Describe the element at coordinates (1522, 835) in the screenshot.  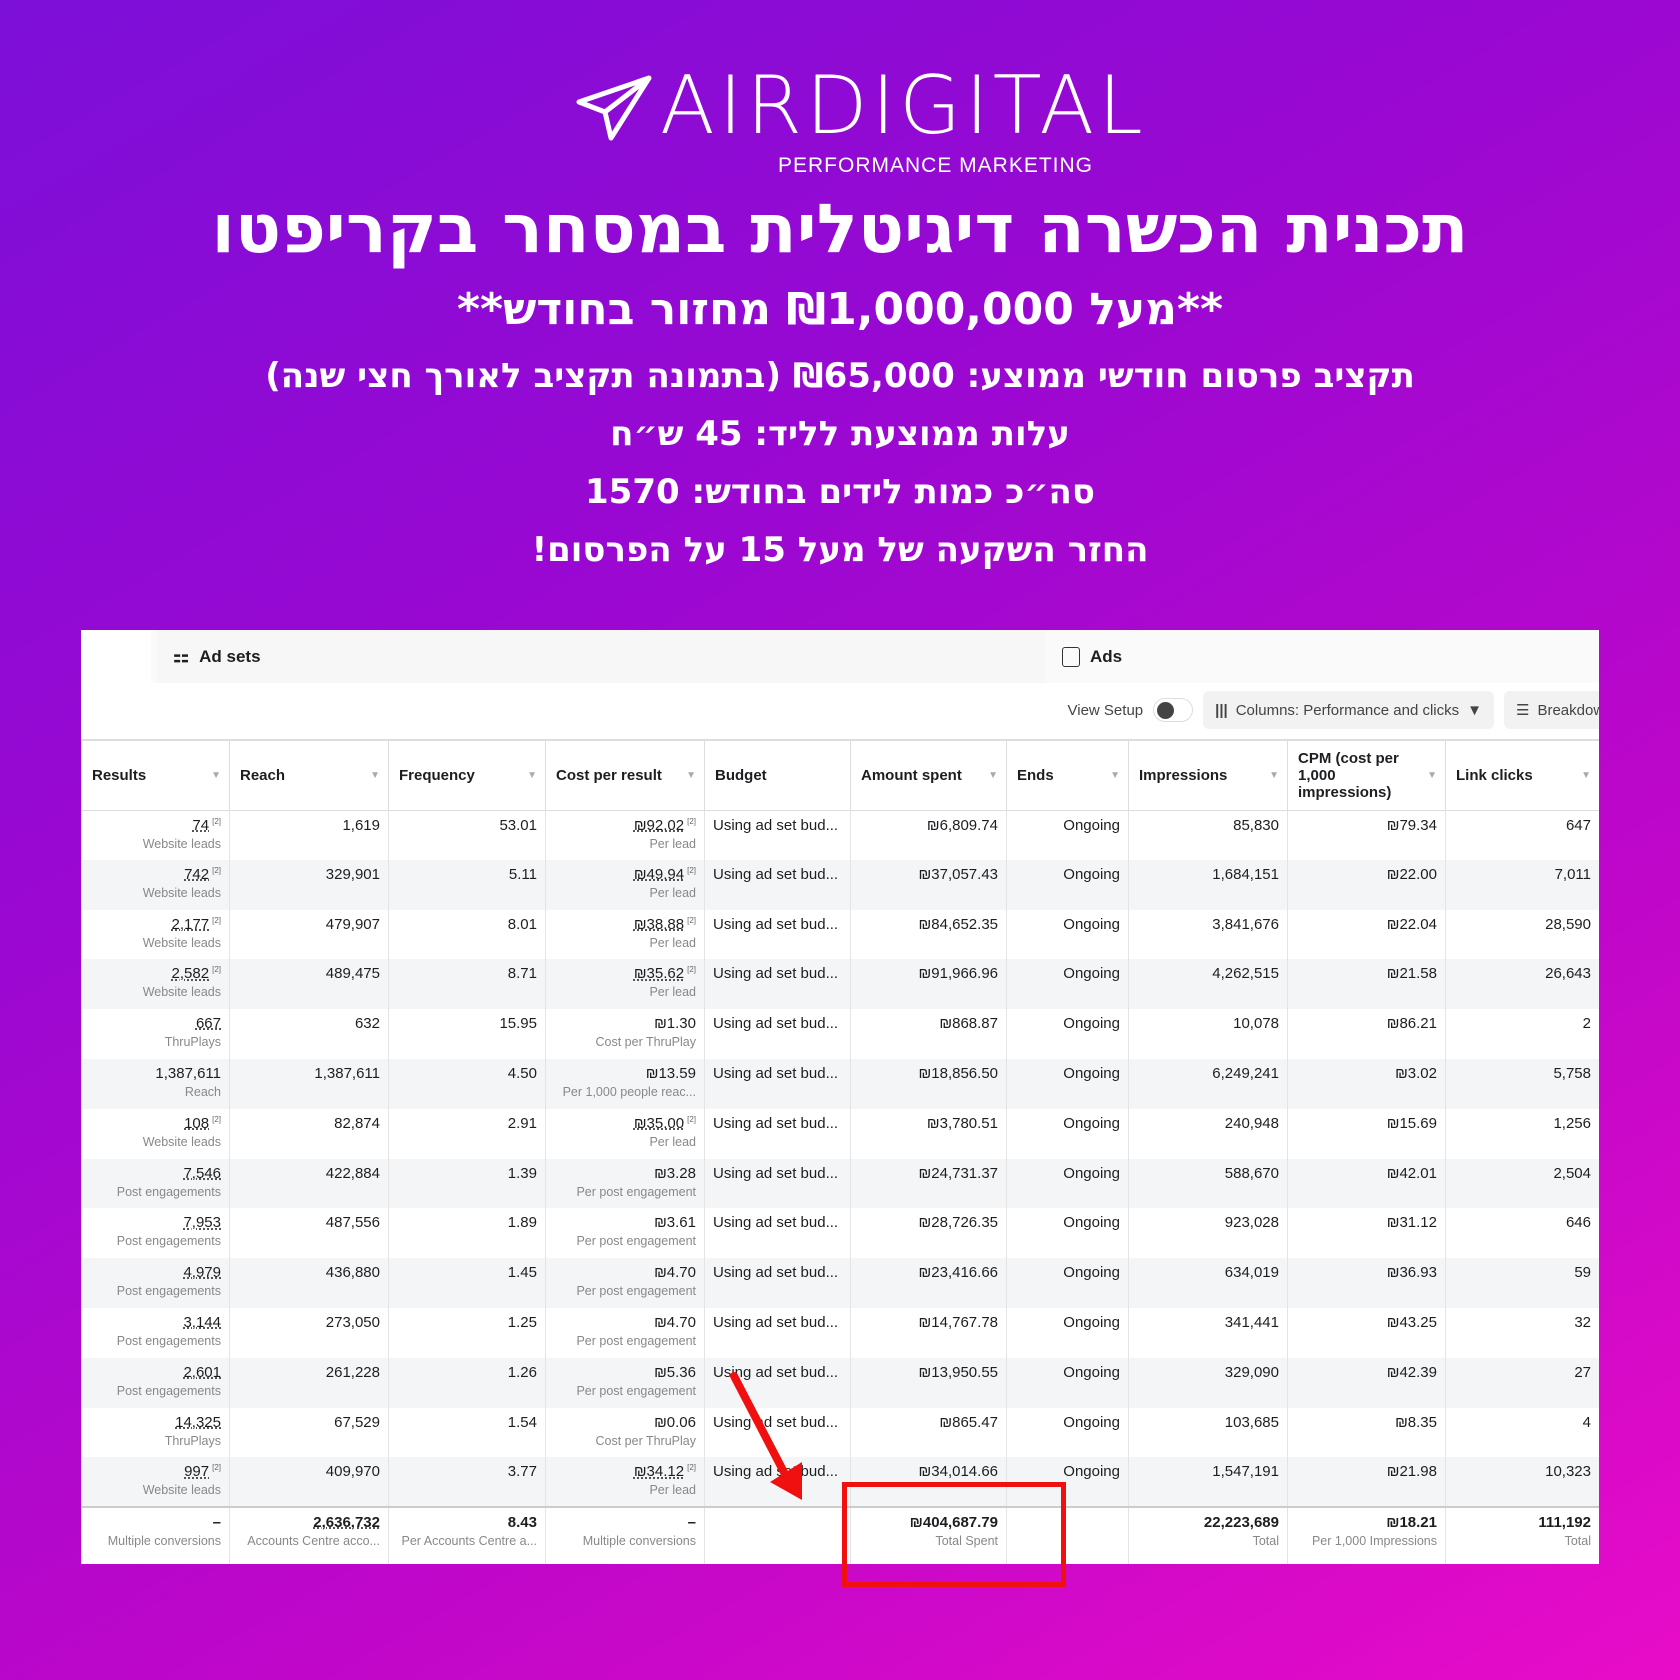
I see `table-cell: 647` at that location.